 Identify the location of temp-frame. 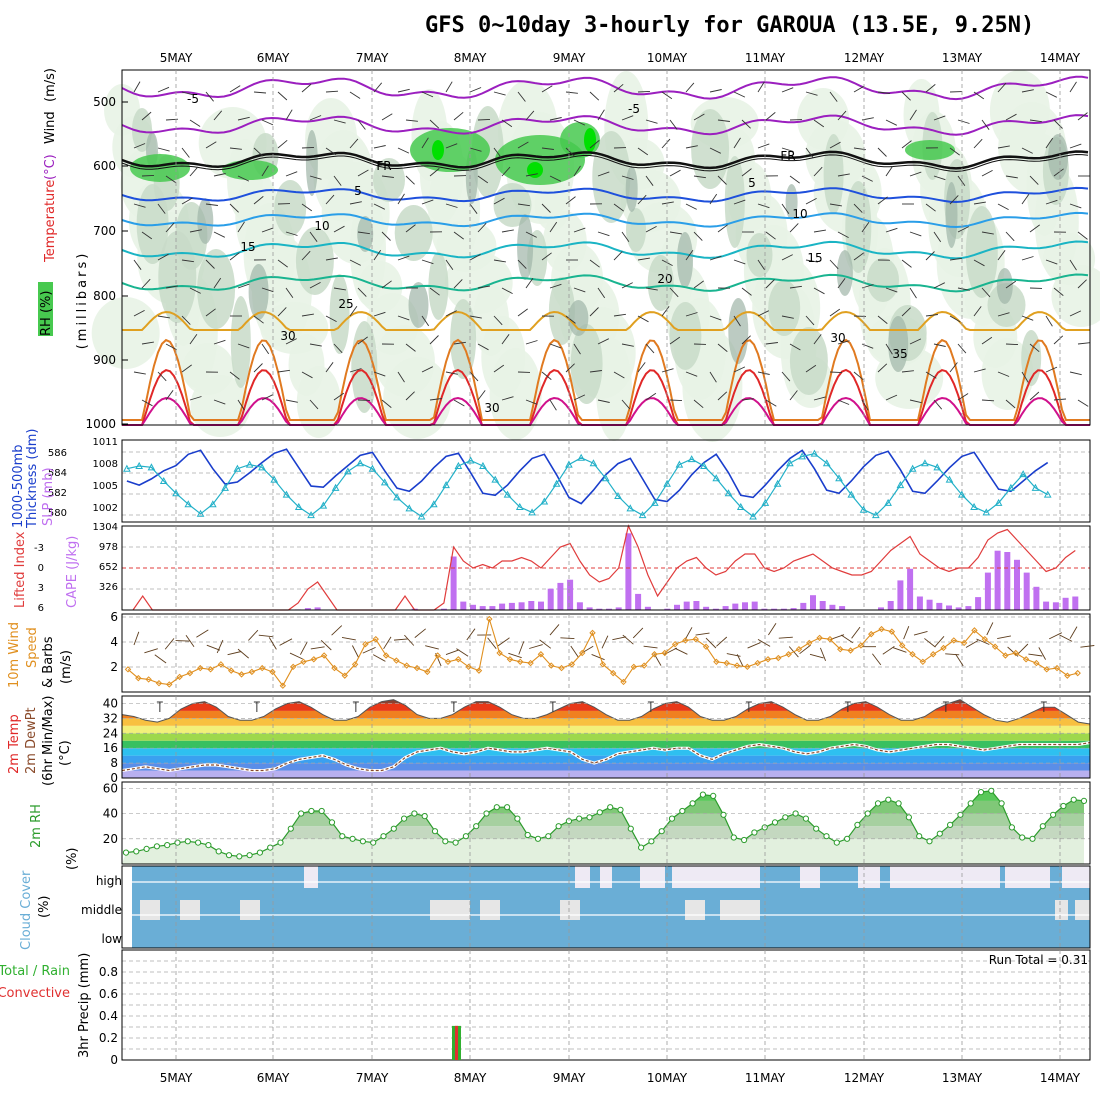
(606, 737).